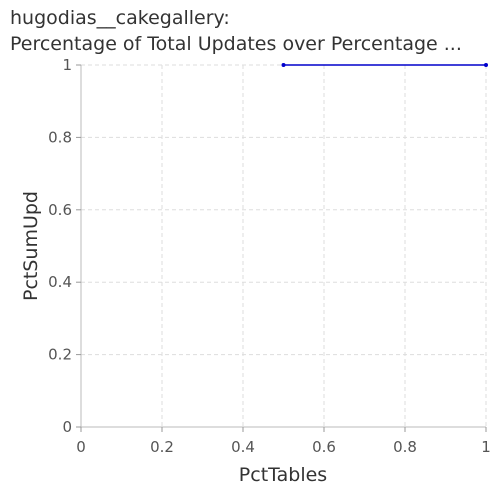 This screenshot has height=500, width=500. I want to click on x-tick-label: 0, so click(81, 447).